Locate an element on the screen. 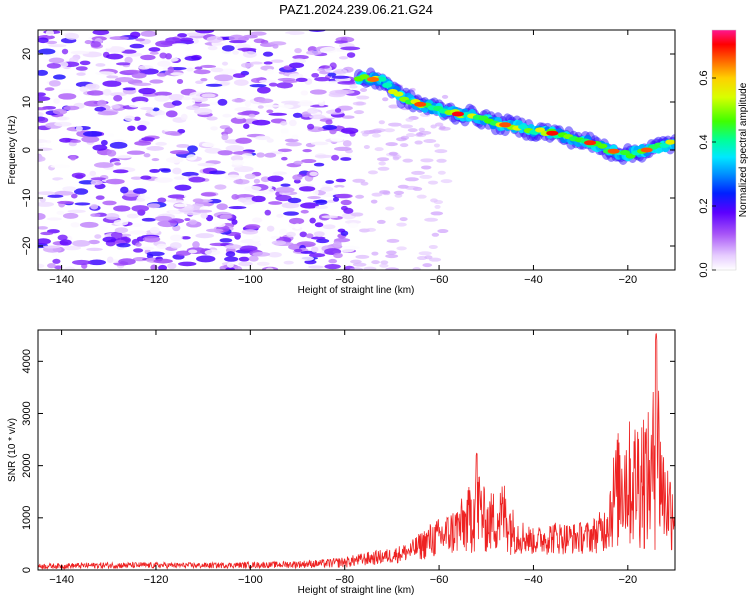 This screenshot has width=750, height=600. y-tick-label: 0 is located at coordinates (27, 150).